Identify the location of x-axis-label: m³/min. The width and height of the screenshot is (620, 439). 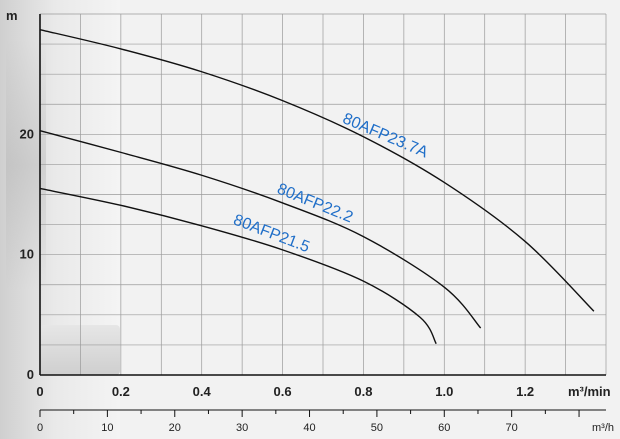
(589, 391).